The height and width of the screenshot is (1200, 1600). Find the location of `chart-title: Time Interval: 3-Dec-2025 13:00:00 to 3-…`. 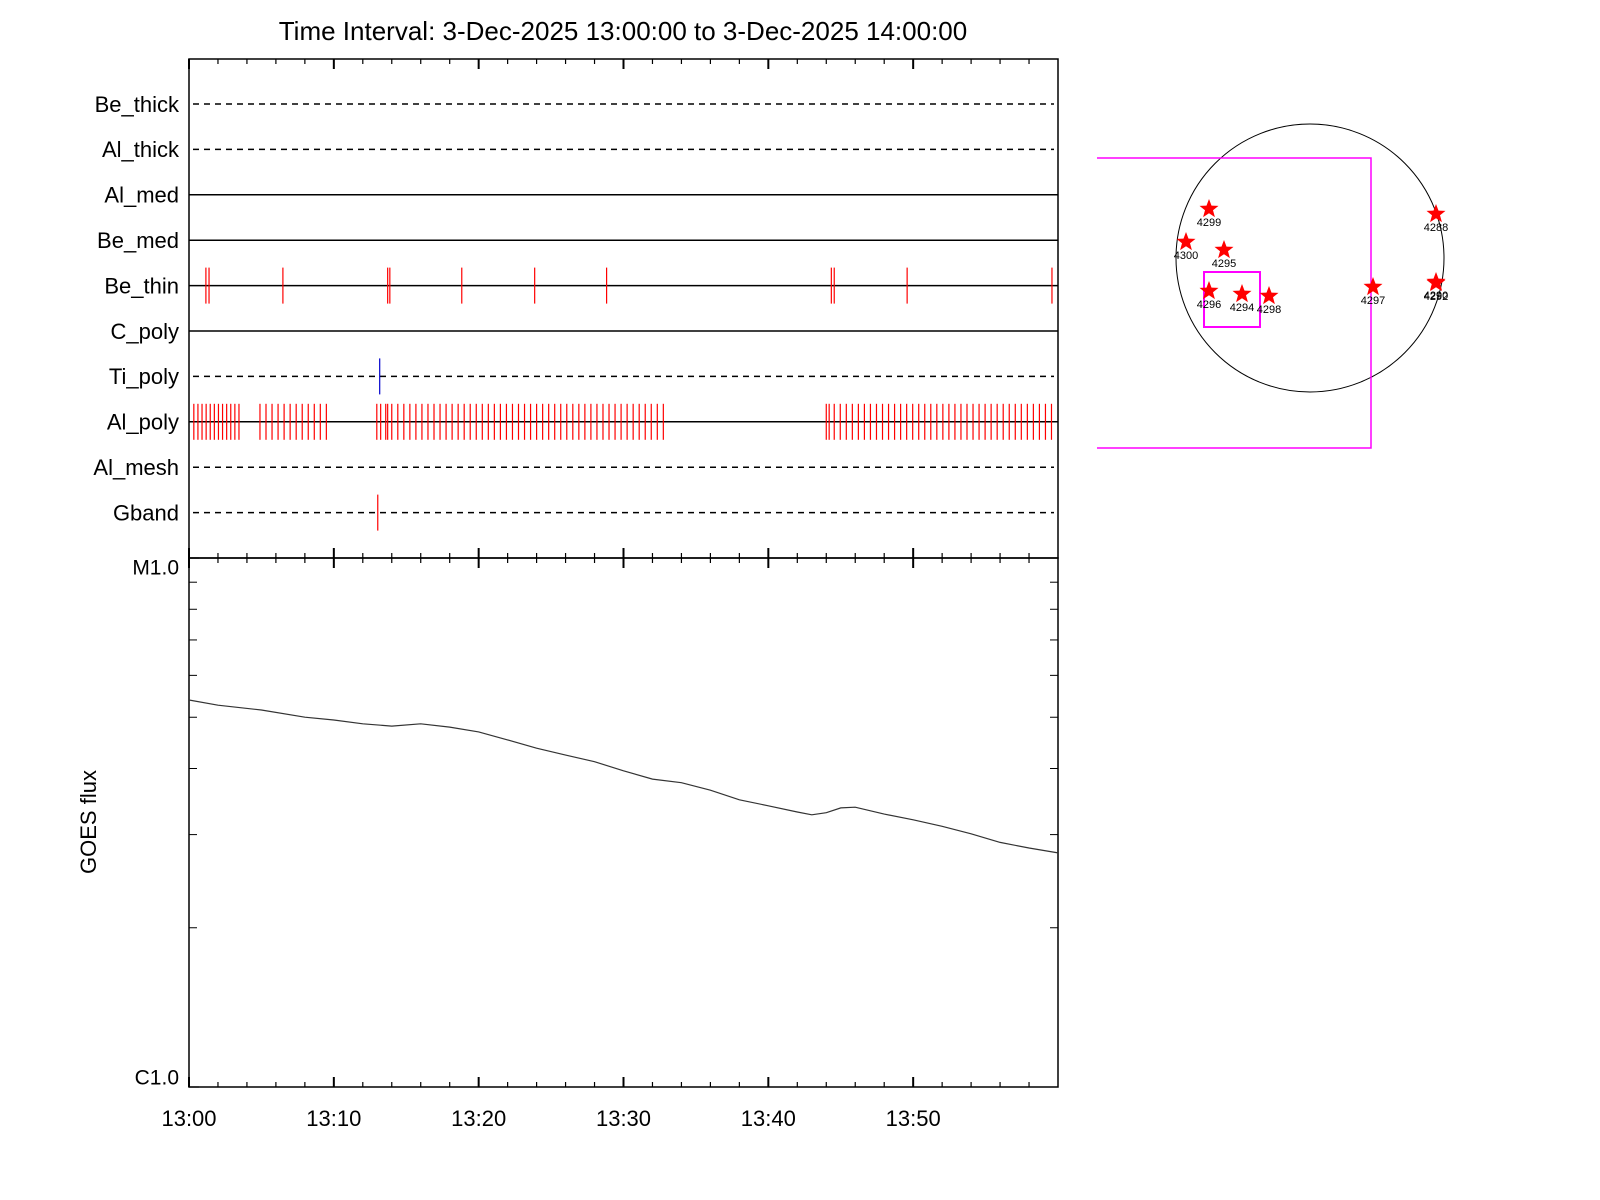

chart-title: Time Interval: 3-Dec-2025 13:00:00 to 3-… is located at coordinates (623, 31).